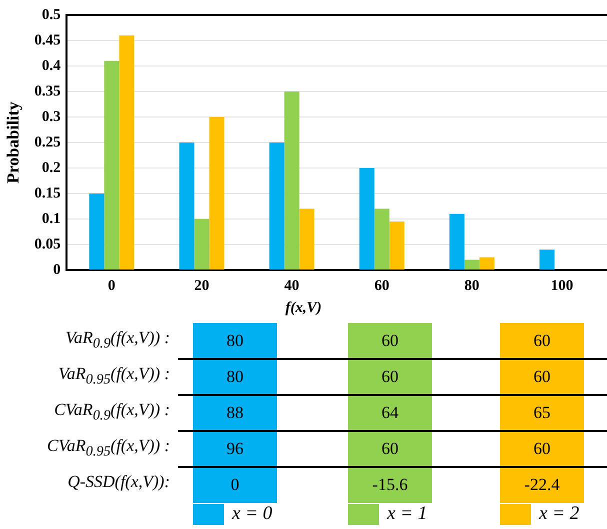 The image size is (607, 529). What do you see at coordinates (47, 40) in the screenshot?
I see `y-tick-label: 0.45` at bounding box center [47, 40].